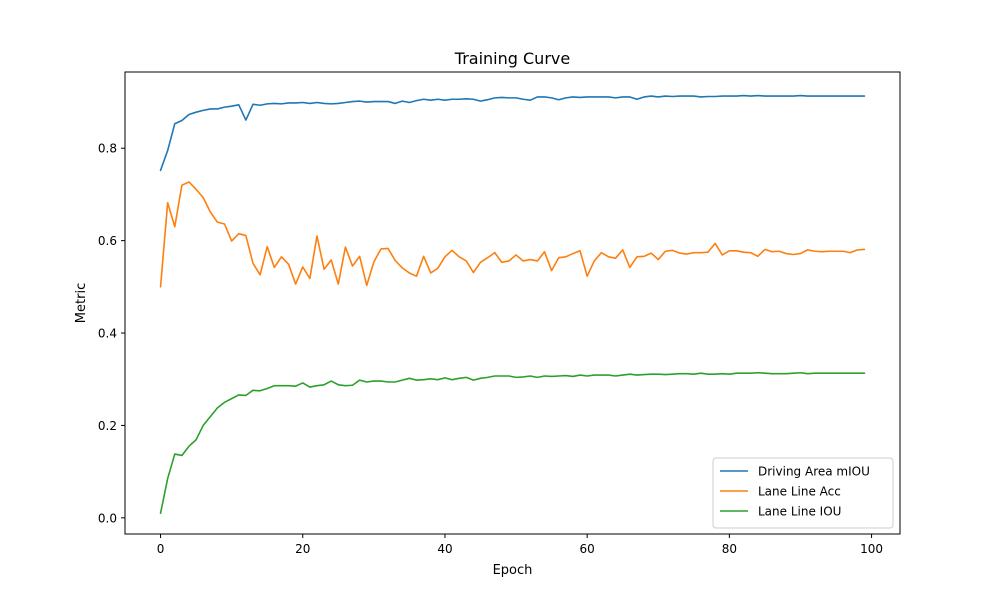 This screenshot has width=1000, height=600. I want to click on y-axis-label: Metric, so click(81, 303).